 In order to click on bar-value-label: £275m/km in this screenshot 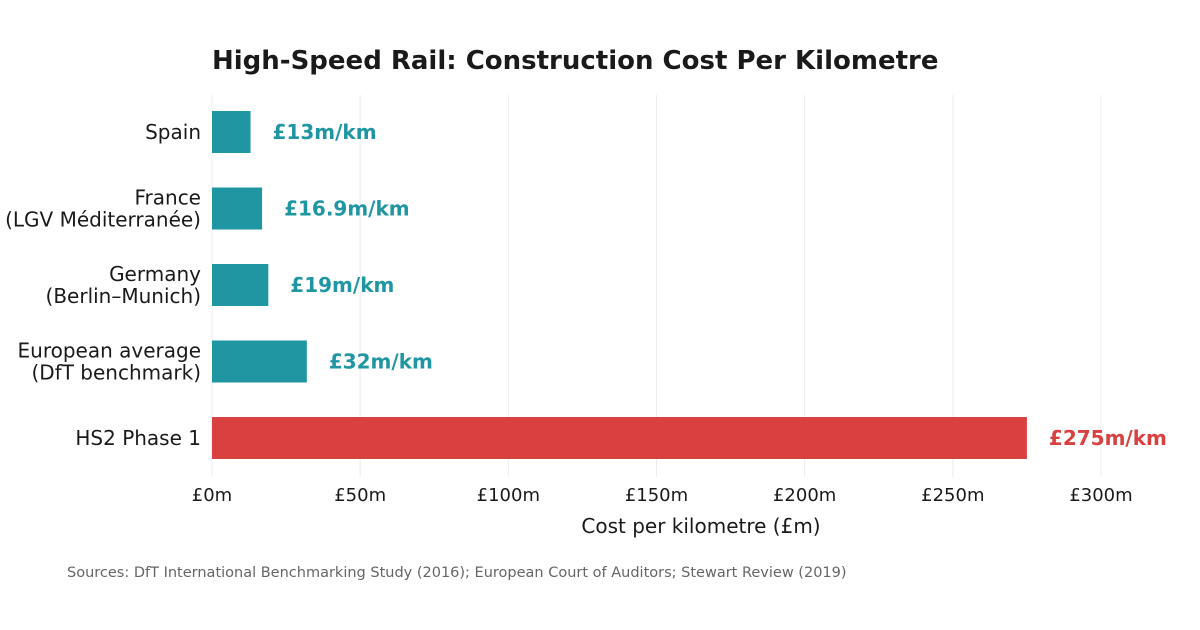, I will do `click(1108, 438)`.